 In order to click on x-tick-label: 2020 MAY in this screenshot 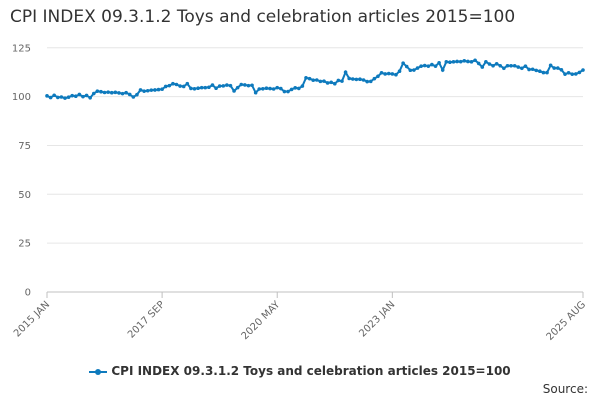, I will do `click(261, 320)`.